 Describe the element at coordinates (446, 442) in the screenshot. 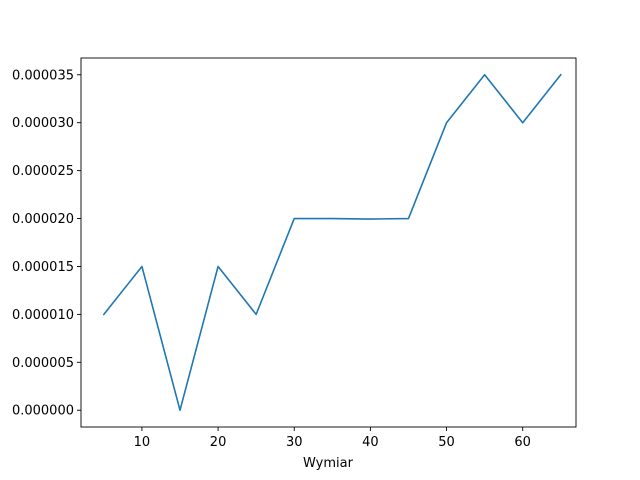

I see `x-tick-label: 50` at that location.